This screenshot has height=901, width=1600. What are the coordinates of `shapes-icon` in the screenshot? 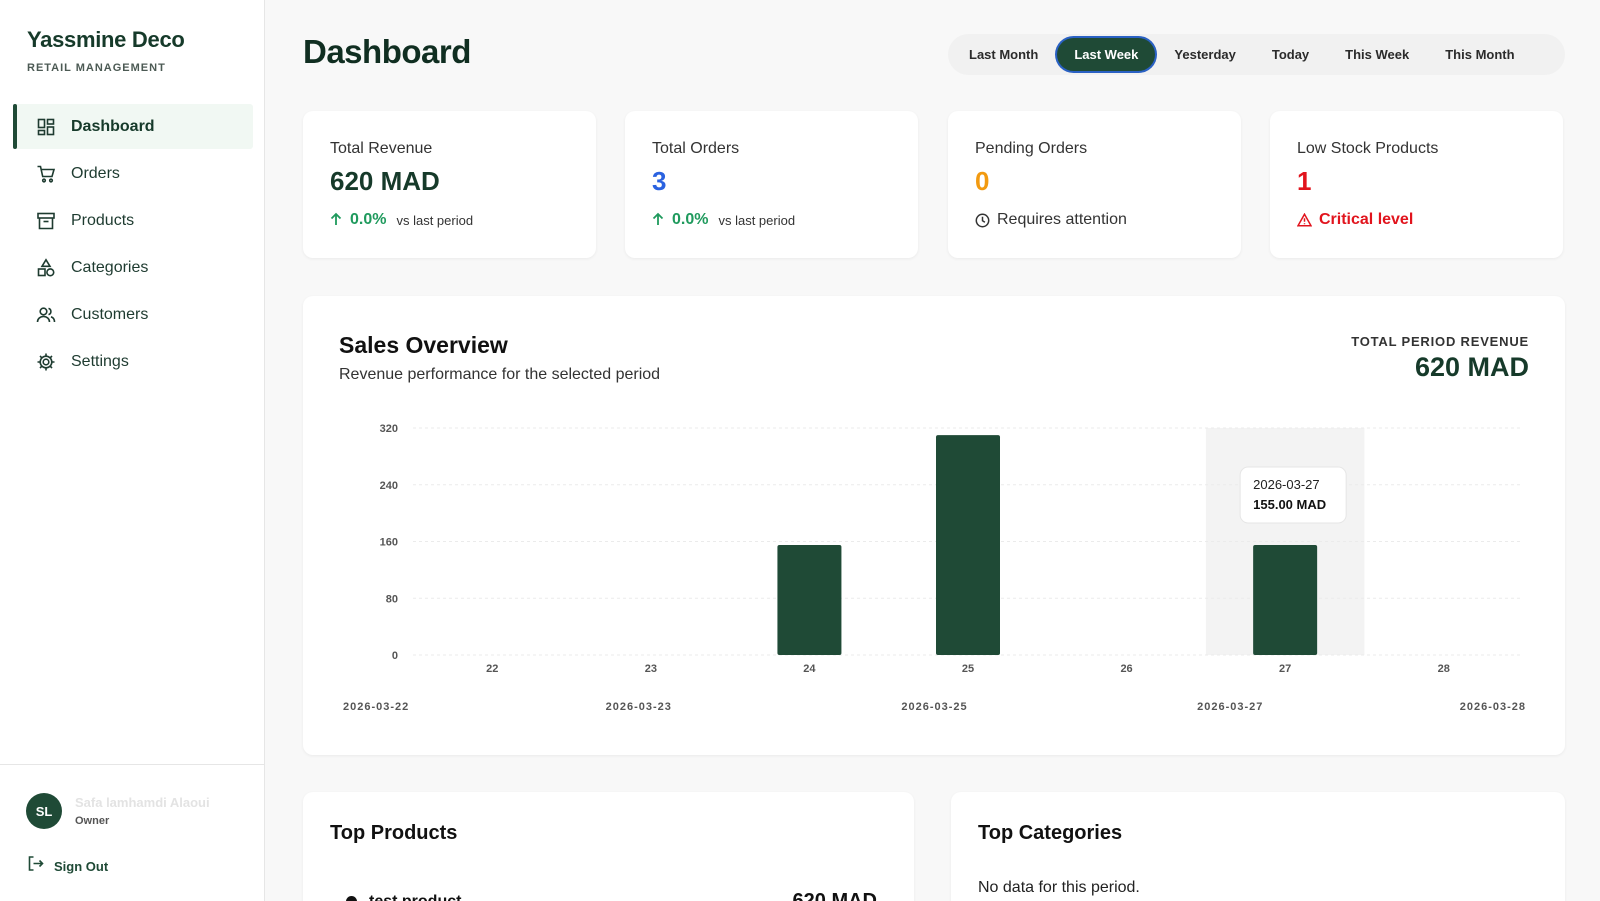 It's located at (46, 267).